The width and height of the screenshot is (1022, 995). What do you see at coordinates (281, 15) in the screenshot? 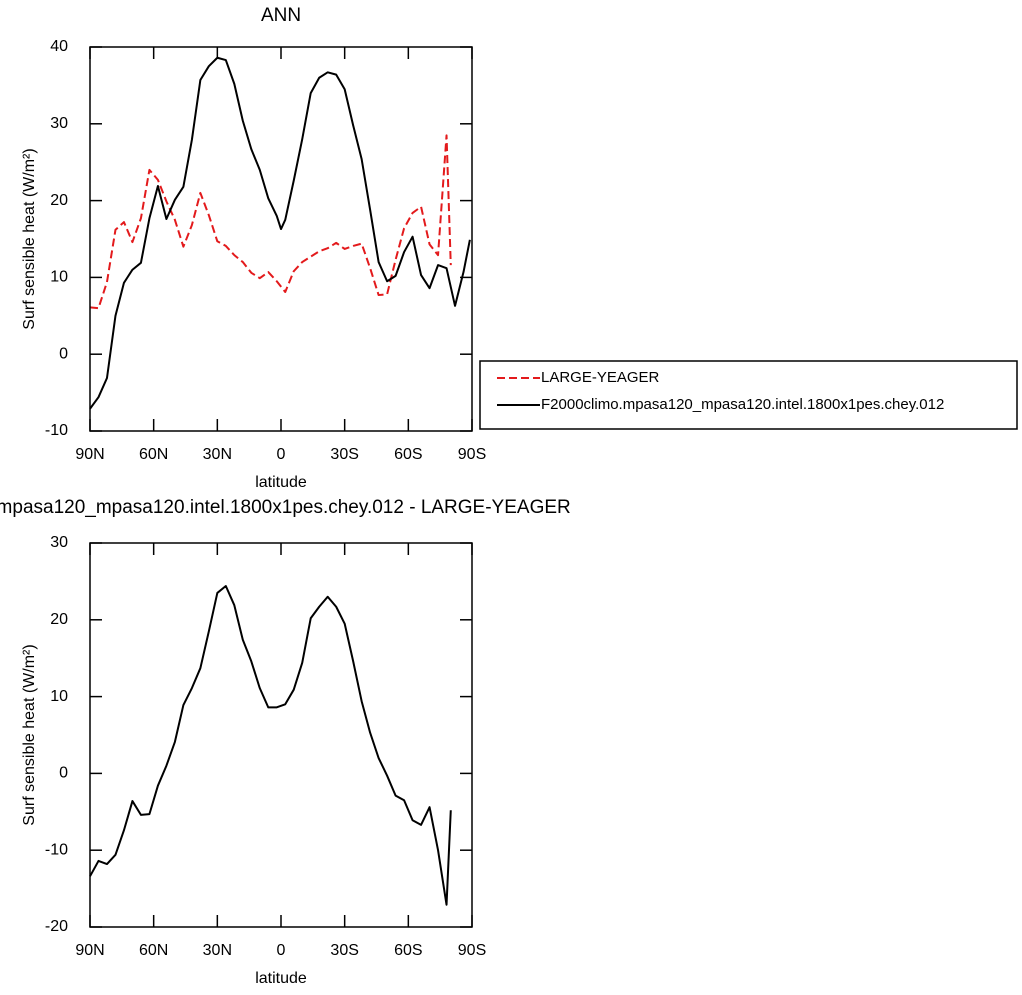
I see `chart-title: ANN` at bounding box center [281, 15].